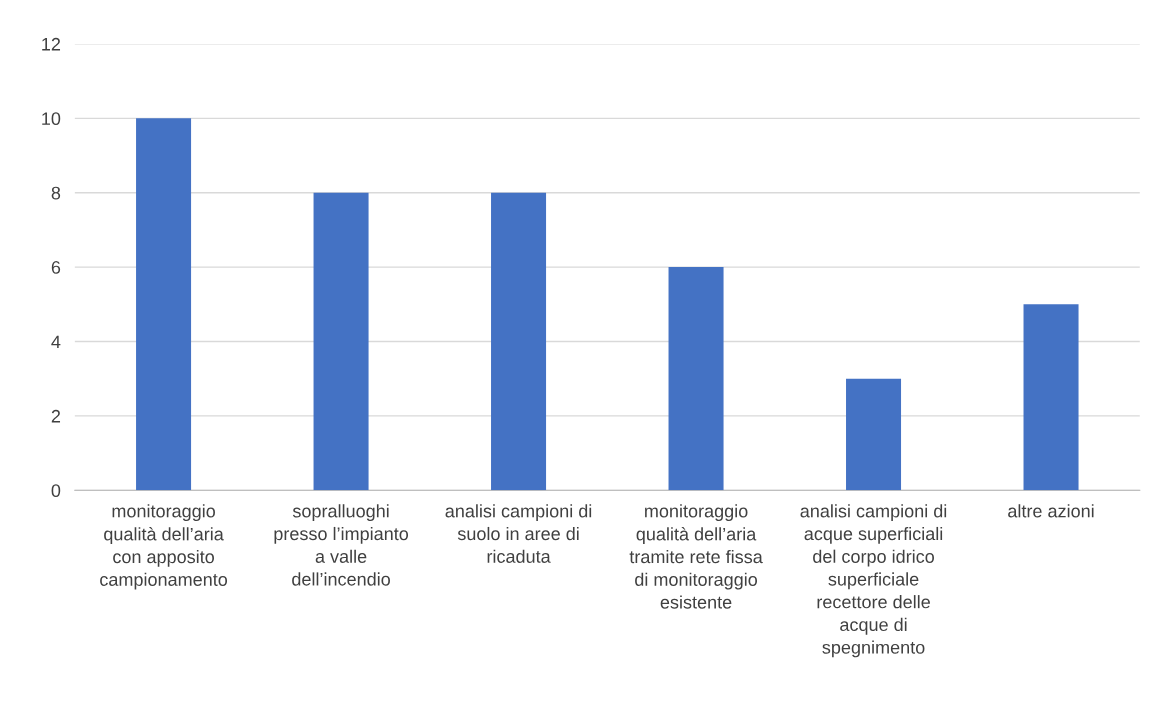  Describe the element at coordinates (51, 119) in the screenshot. I see `y-tick-label: 10` at that location.